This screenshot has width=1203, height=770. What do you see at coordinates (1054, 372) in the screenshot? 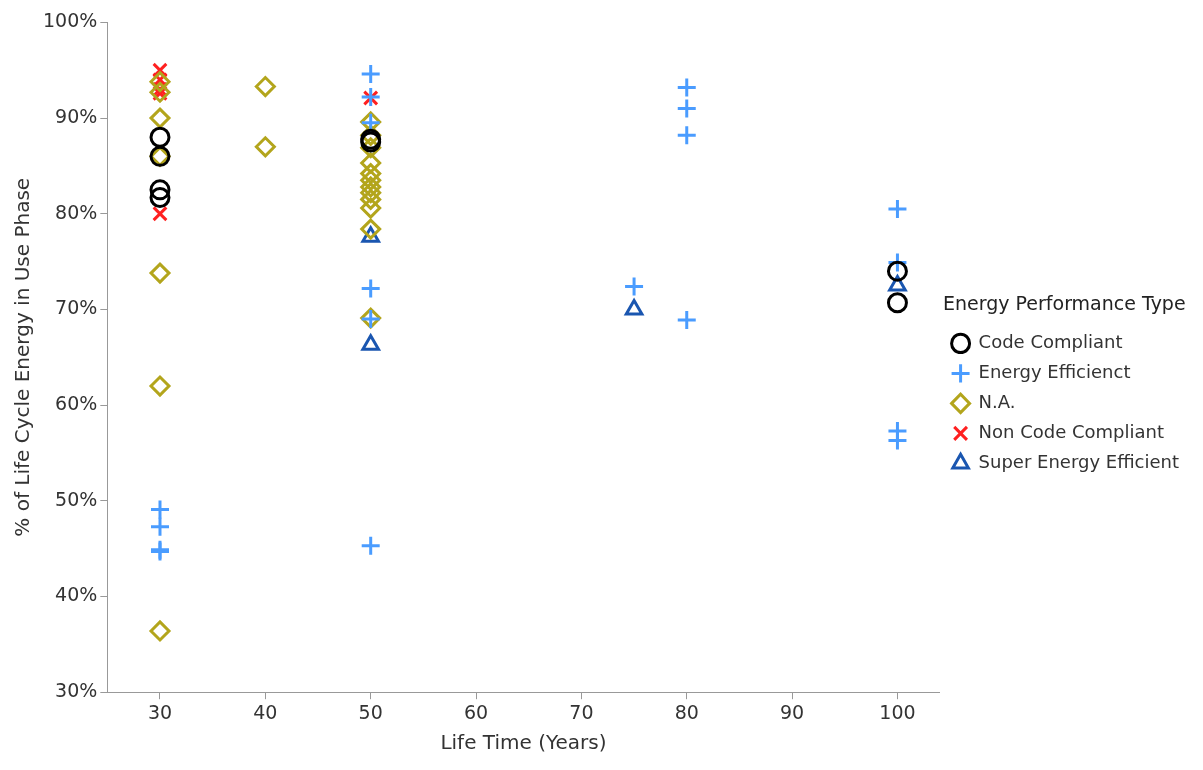
I see `legend-label: Energy Efficienct` at bounding box center [1054, 372].